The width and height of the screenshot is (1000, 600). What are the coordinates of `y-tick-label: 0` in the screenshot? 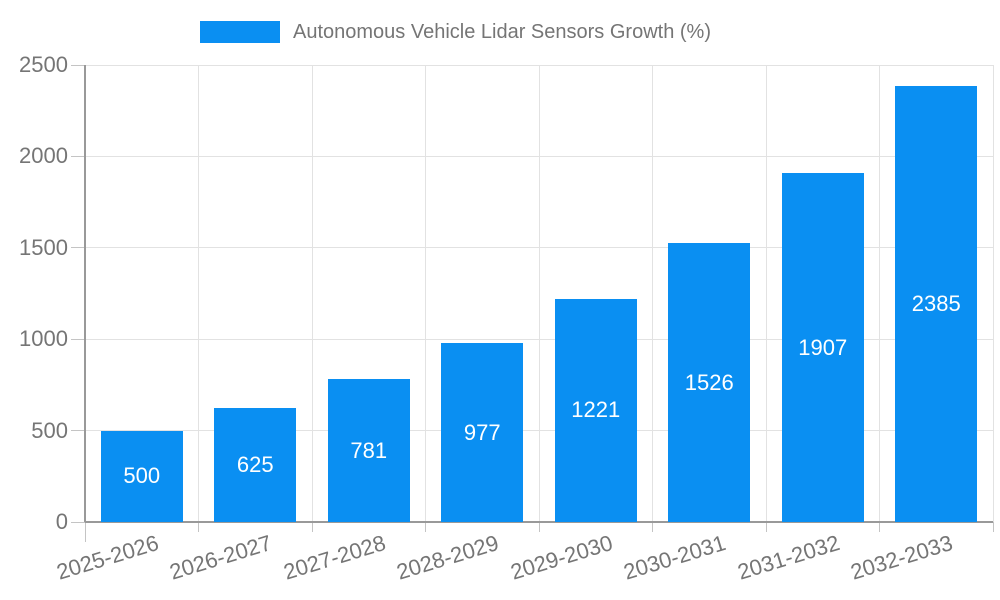 It's located at (61, 521).